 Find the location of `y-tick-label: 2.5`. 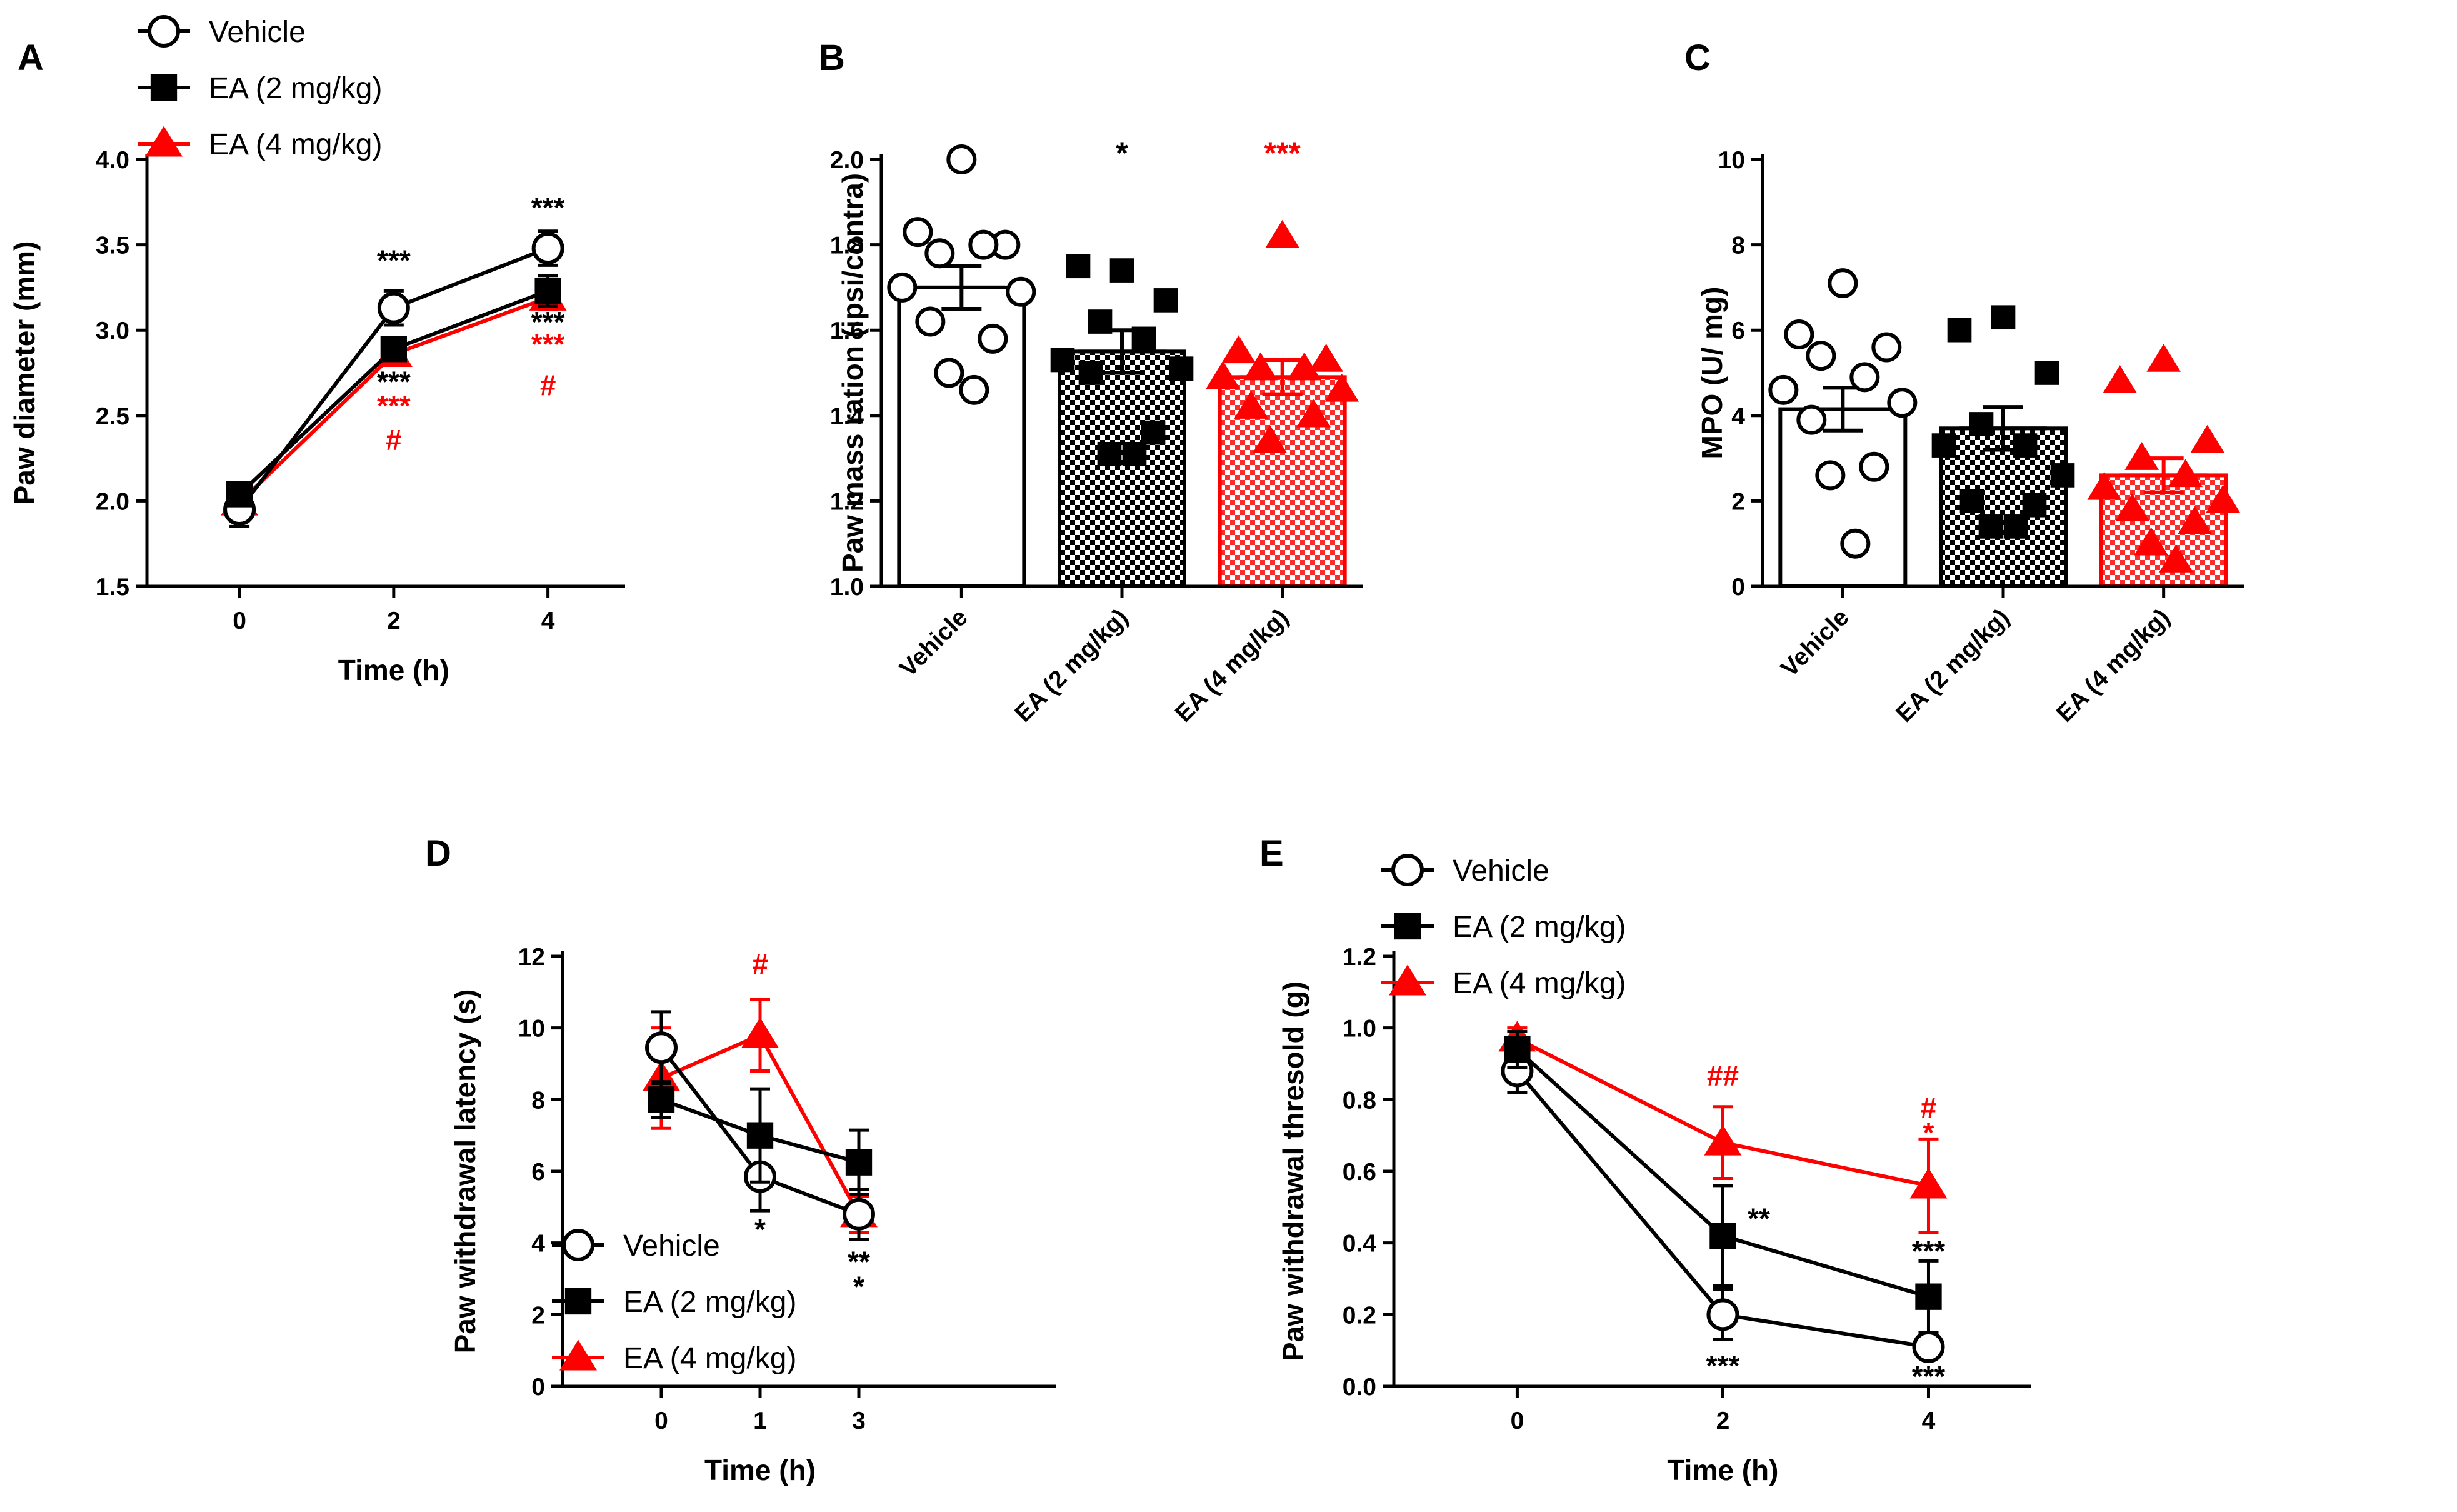

y-tick-label: 2.5 is located at coordinates (112, 416).